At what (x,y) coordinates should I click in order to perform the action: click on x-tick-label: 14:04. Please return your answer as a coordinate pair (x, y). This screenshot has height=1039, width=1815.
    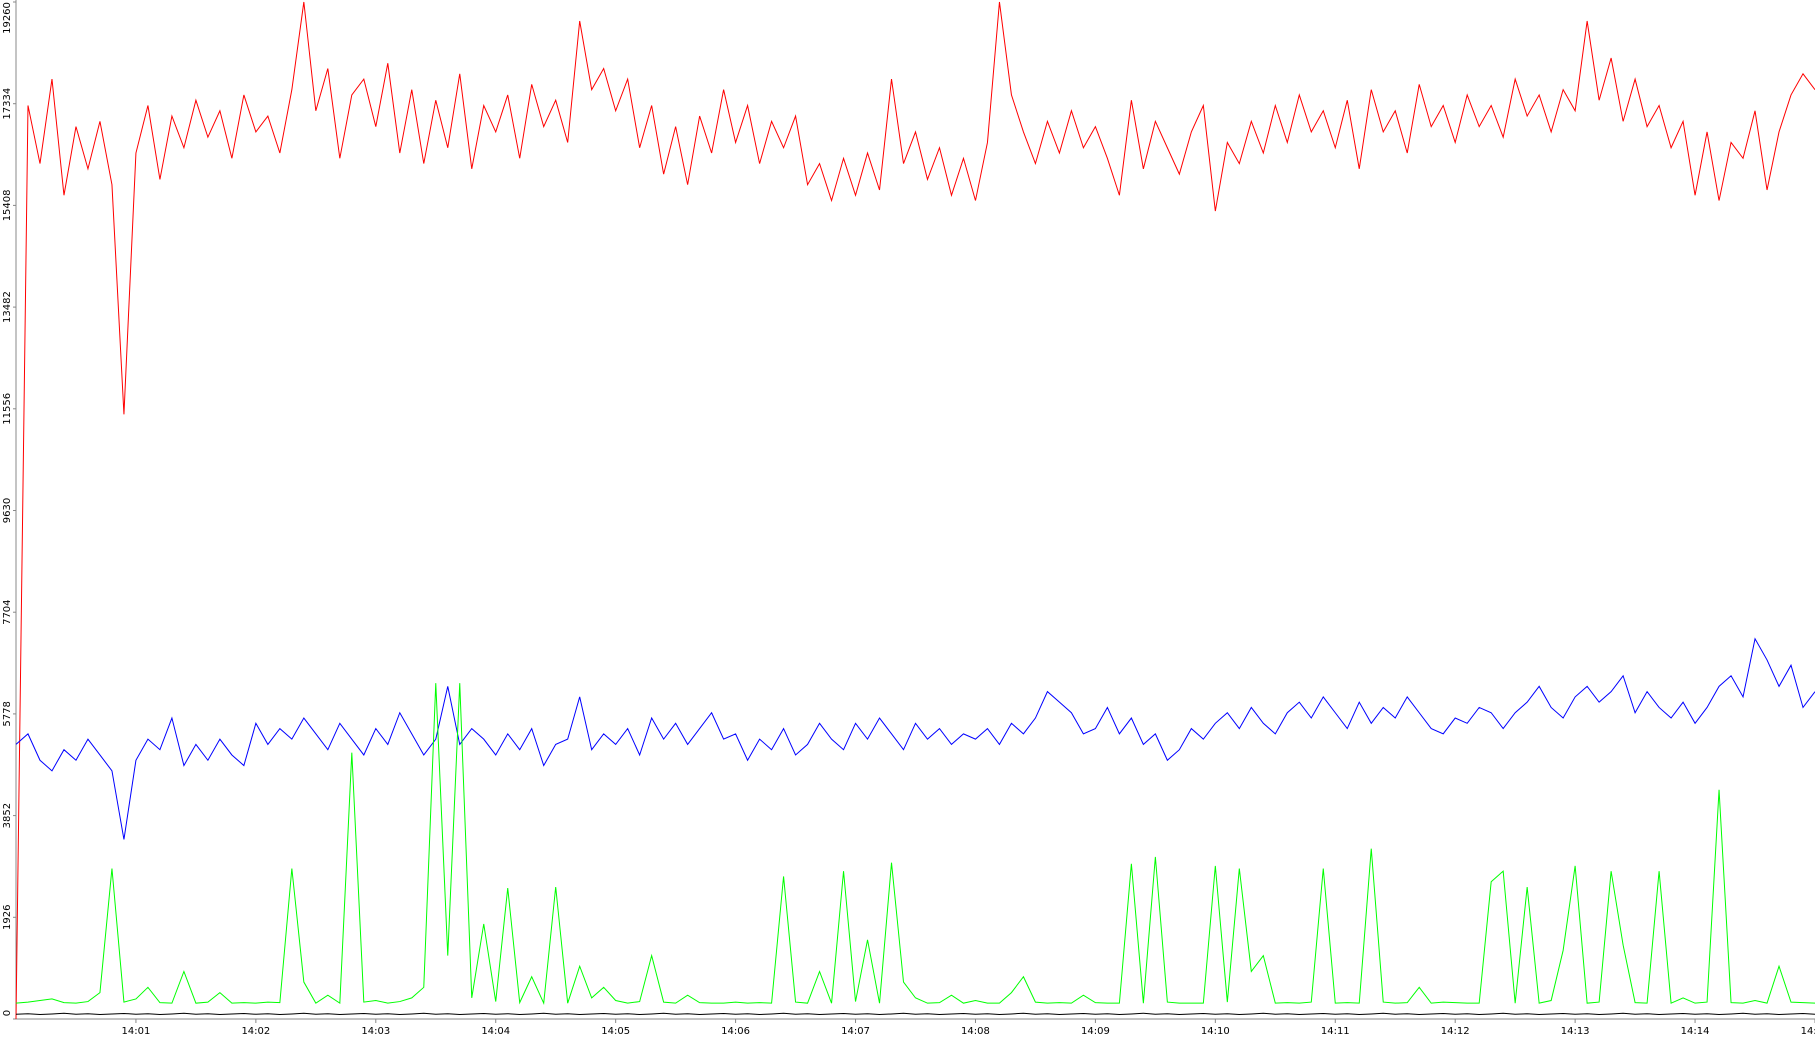
    Looking at the image, I should click on (495, 1031).